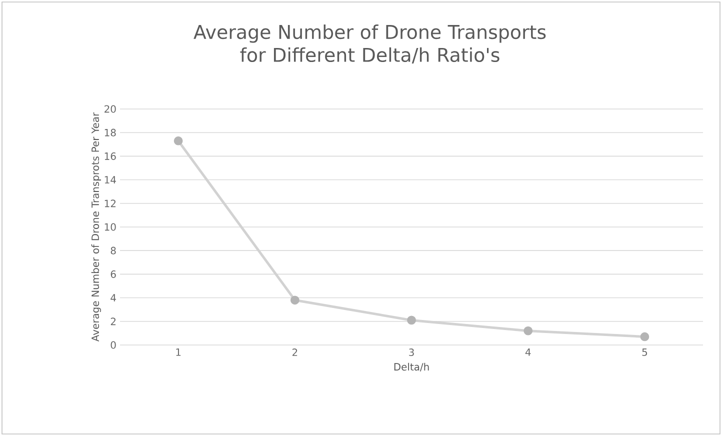 This screenshot has width=722, height=436. Describe the element at coordinates (178, 352) in the screenshot. I see `x-tick-label: 1` at that location.